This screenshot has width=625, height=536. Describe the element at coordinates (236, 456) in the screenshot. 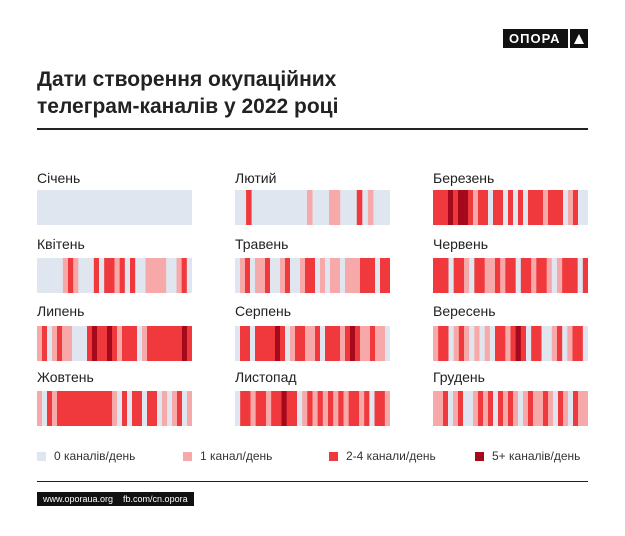

I see `legend-label: 1 канал/день` at that location.